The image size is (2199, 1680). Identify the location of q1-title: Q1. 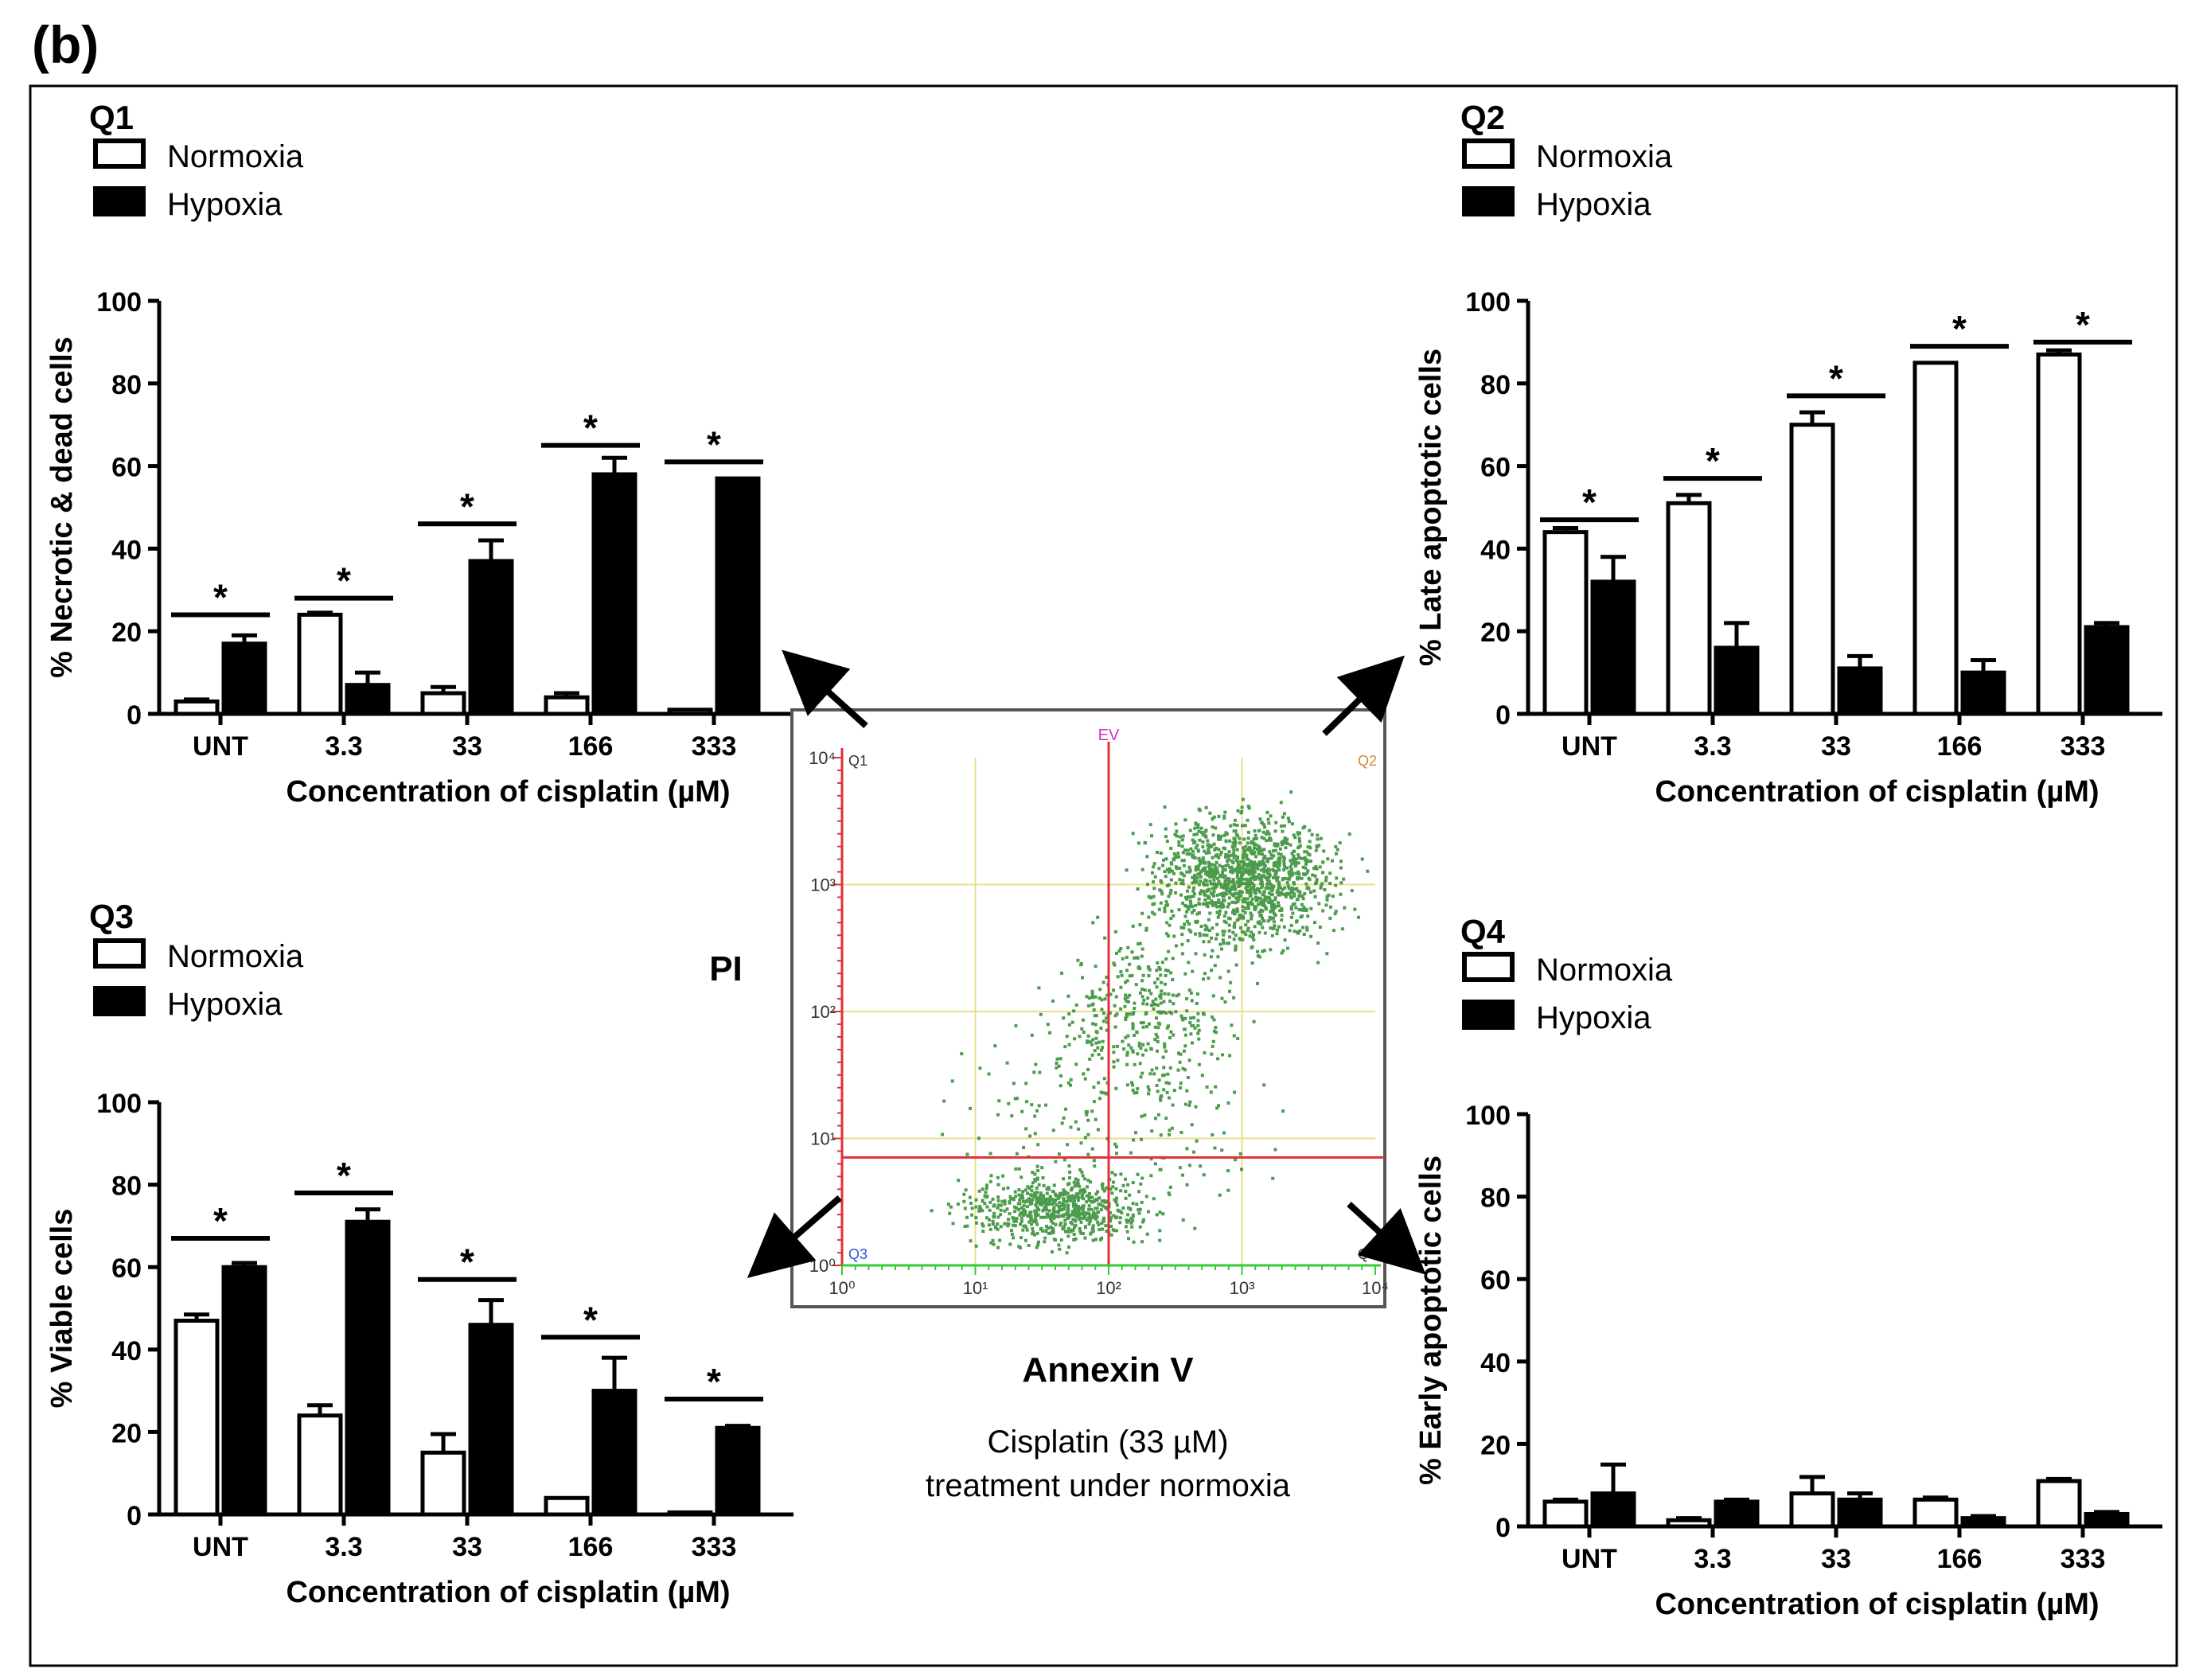
(111, 117).